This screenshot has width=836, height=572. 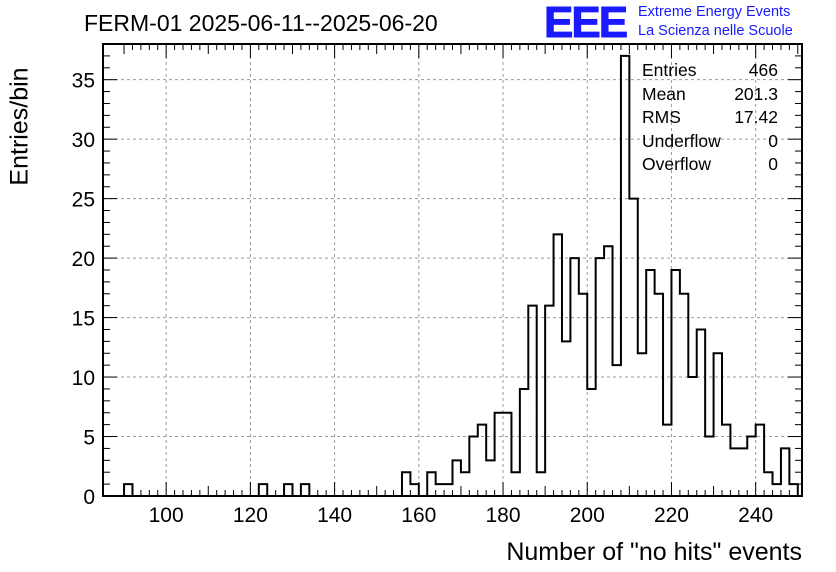 What do you see at coordinates (710, 95) in the screenshot?
I see `stat-mean: Mean 201.3` at bounding box center [710, 95].